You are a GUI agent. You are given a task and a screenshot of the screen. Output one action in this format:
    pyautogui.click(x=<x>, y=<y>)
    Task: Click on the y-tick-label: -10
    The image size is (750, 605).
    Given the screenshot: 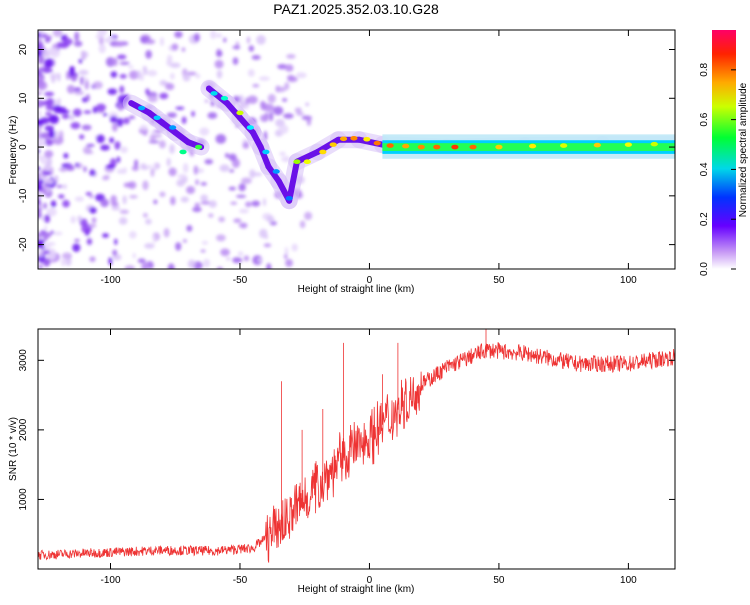 What is the action you would take?
    pyautogui.click(x=23, y=195)
    